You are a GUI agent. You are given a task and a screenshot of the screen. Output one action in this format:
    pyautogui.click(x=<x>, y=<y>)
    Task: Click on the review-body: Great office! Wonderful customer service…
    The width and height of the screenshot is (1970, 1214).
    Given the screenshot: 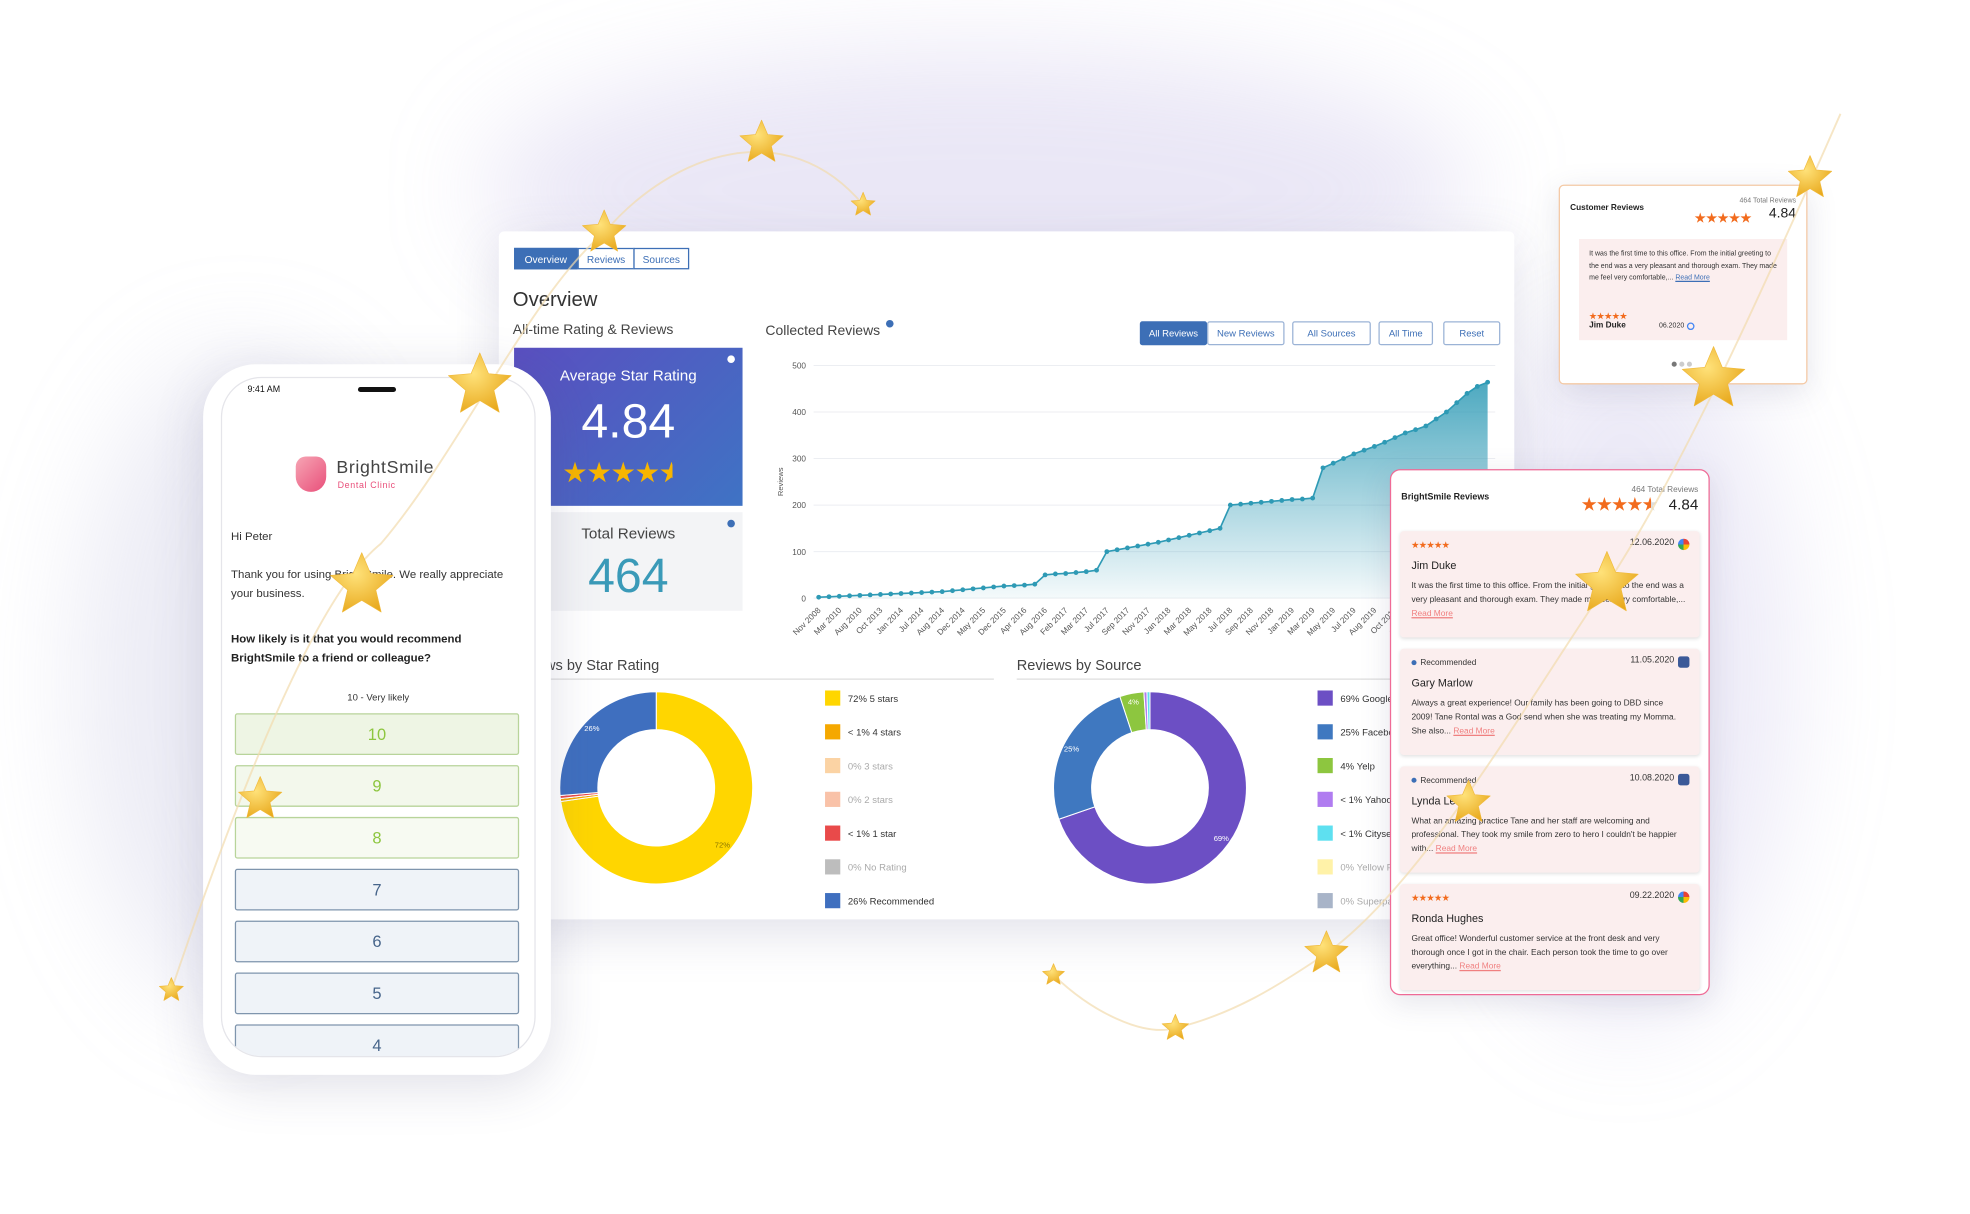 What is the action you would take?
    pyautogui.click(x=1539, y=953)
    